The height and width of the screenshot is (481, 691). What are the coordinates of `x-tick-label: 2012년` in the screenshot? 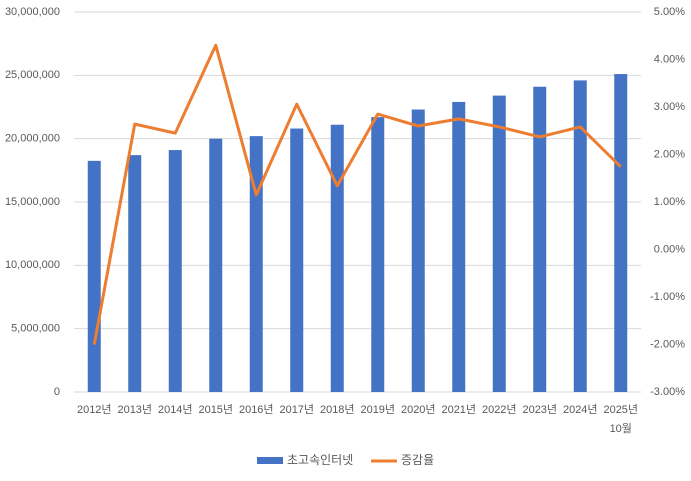 It's located at (94, 409).